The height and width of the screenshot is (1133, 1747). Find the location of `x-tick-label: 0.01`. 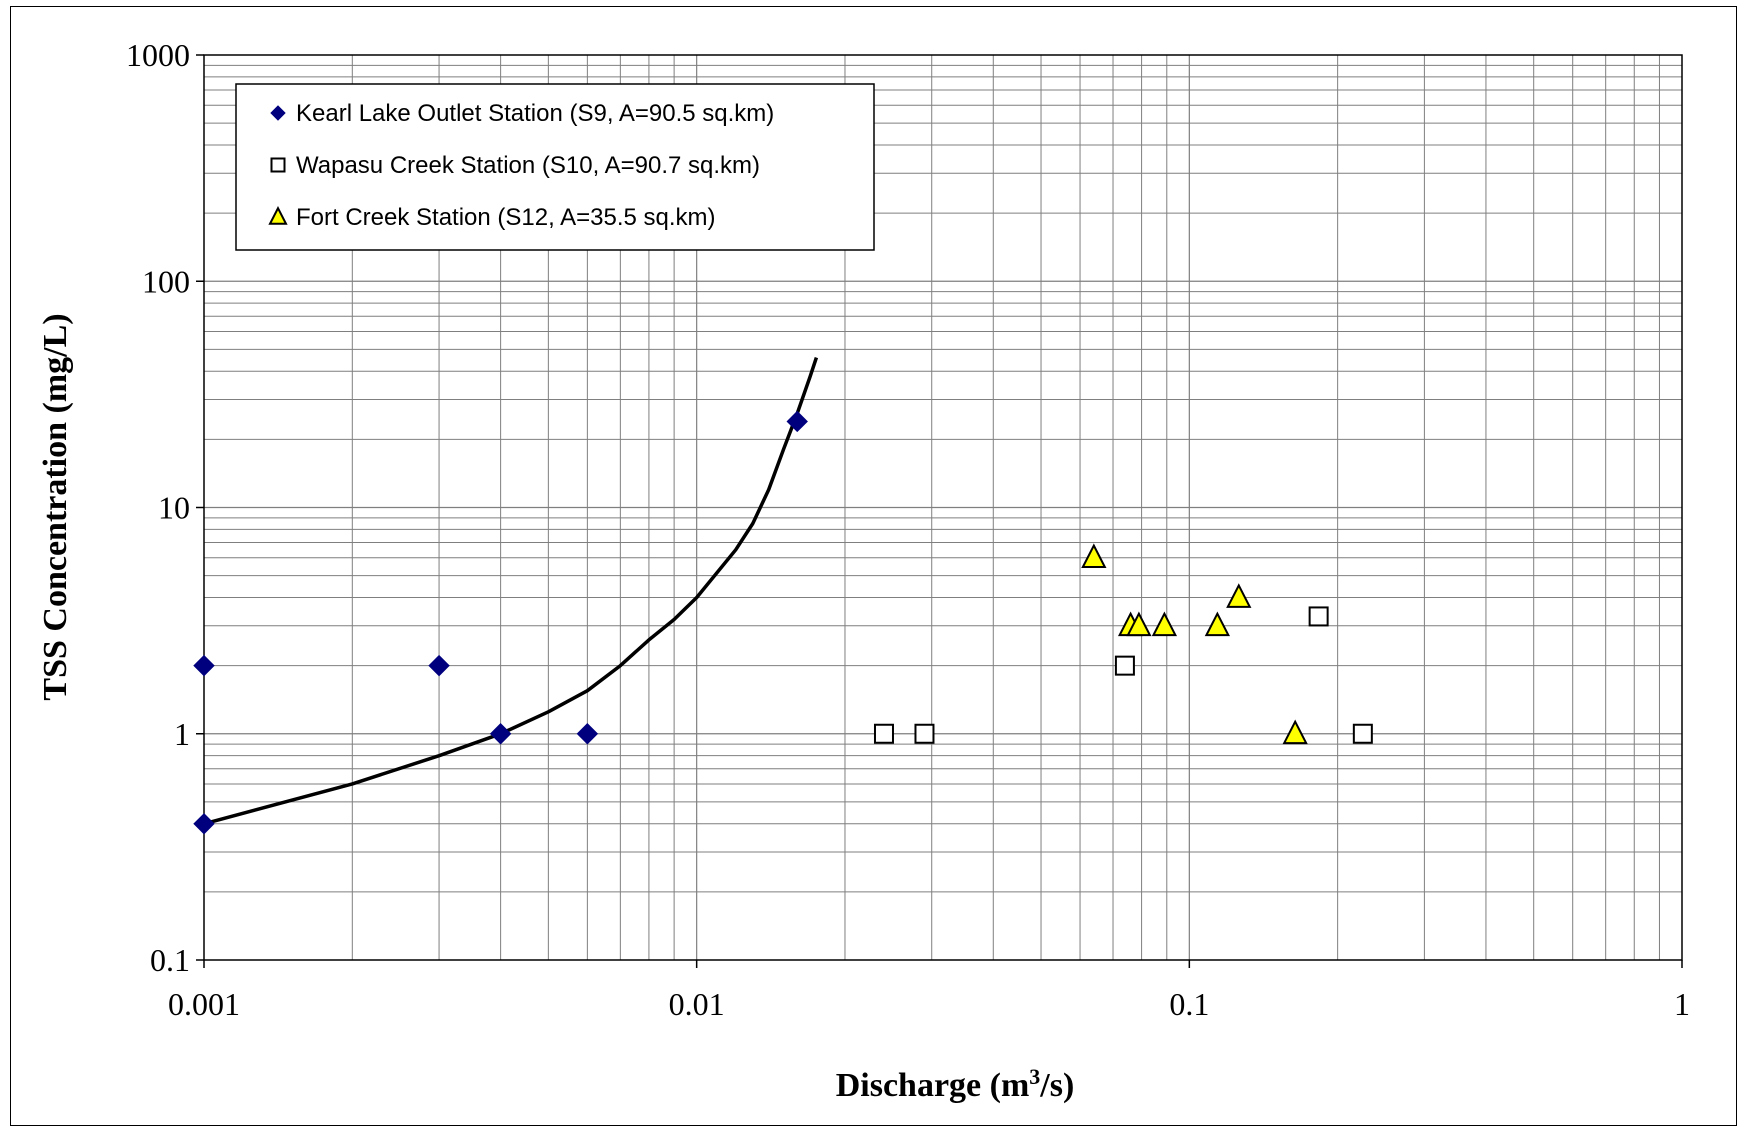

x-tick-label: 0.01 is located at coordinates (697, 1004).